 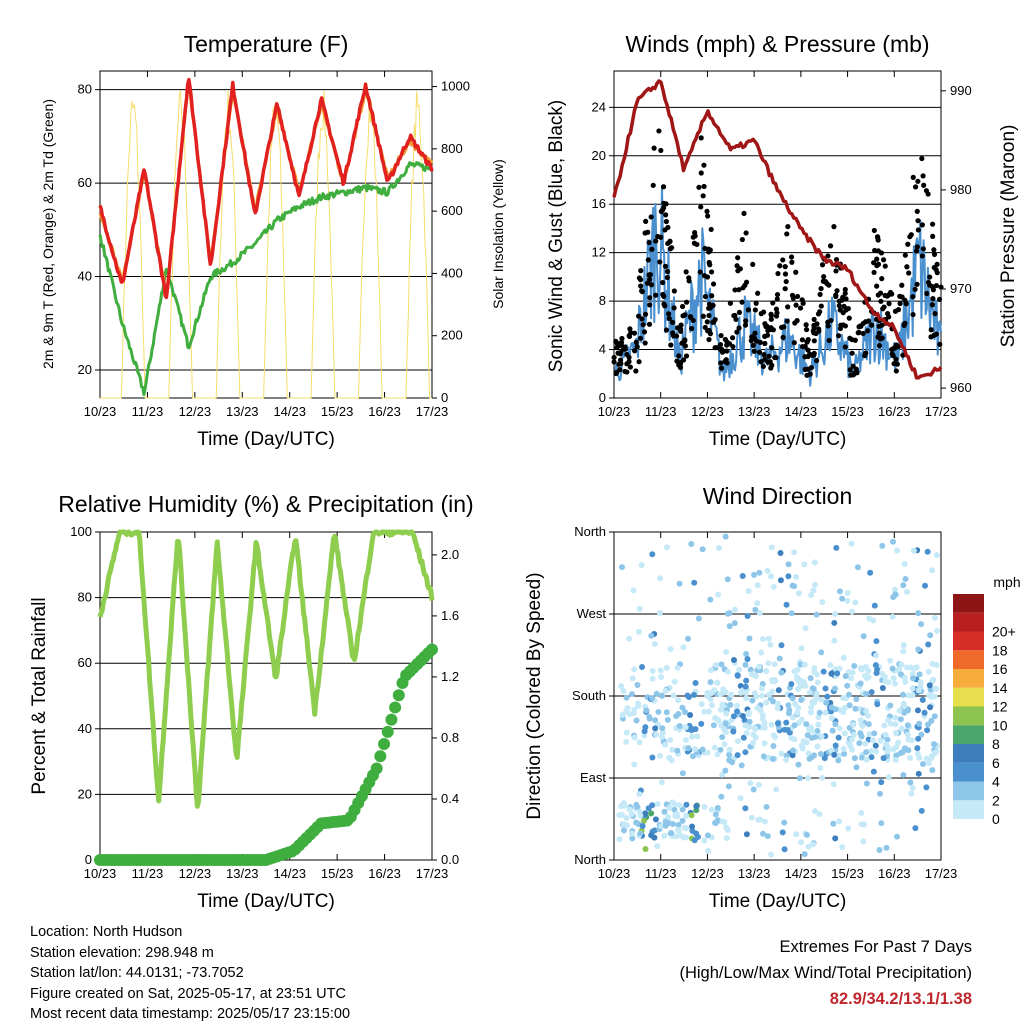 What do you see at coordinates (968, 603) in the screenshot?
I see `legend-swatch` at bounding box center [968, 603].